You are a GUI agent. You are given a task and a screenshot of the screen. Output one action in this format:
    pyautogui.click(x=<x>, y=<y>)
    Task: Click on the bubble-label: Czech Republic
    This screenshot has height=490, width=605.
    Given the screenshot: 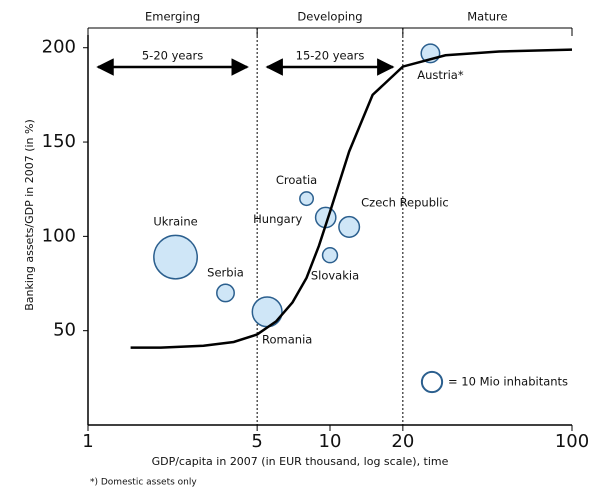 What is the action you would take?
    pyautogui.click(x=405, y=202)
    